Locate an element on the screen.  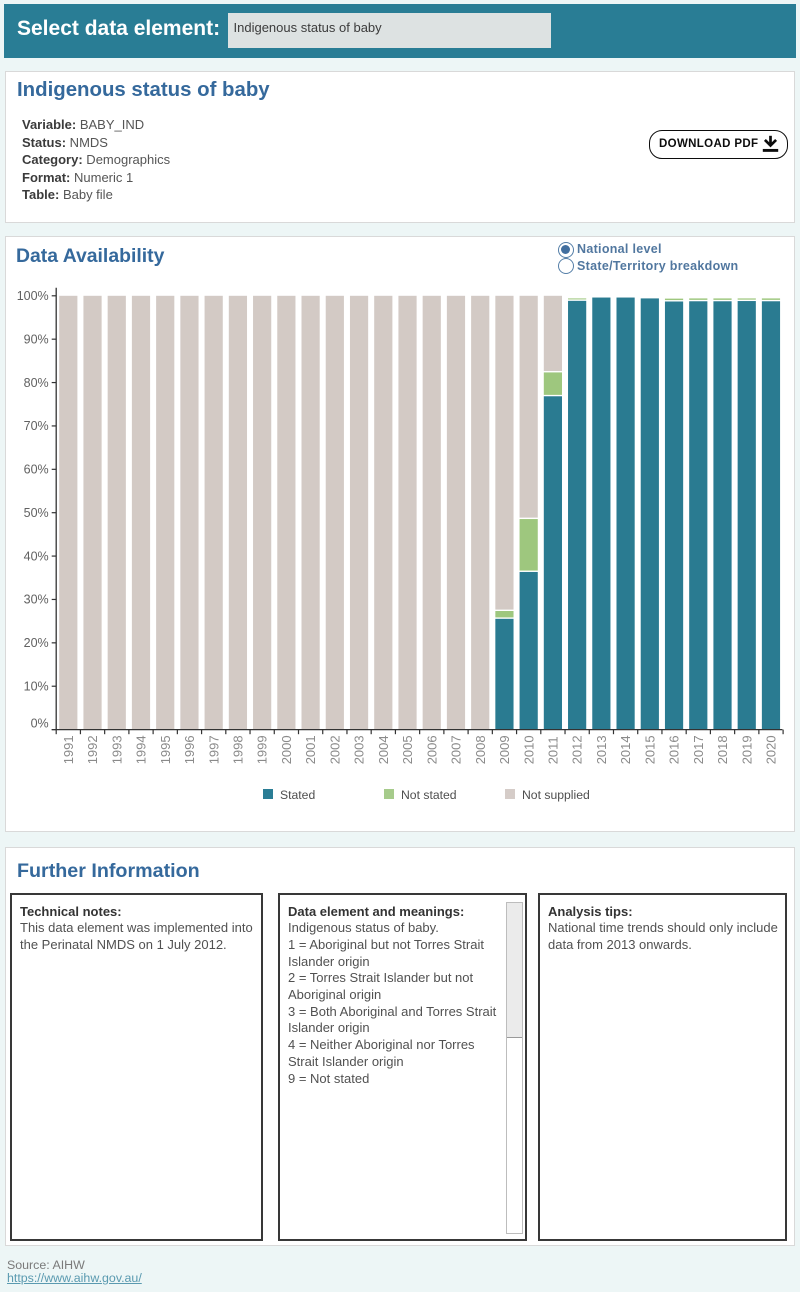
svg-text: 50% is located at coordinates (36, 513).